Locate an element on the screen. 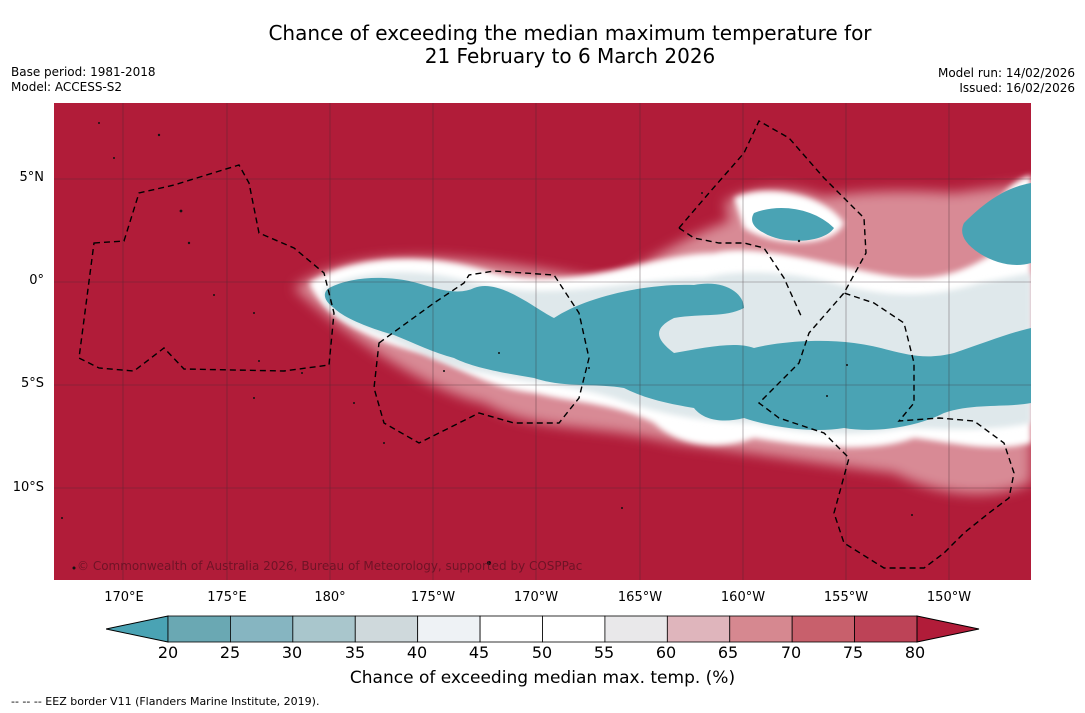 The height and width of the screenshot is (713, 1085). colorbar is located at coordinates (543, 629).